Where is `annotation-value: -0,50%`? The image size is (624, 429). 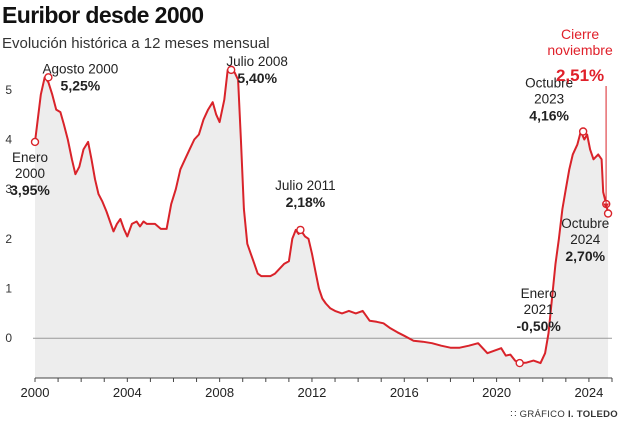 annotation-value: -0,50% is located at coordinates (539, 326).